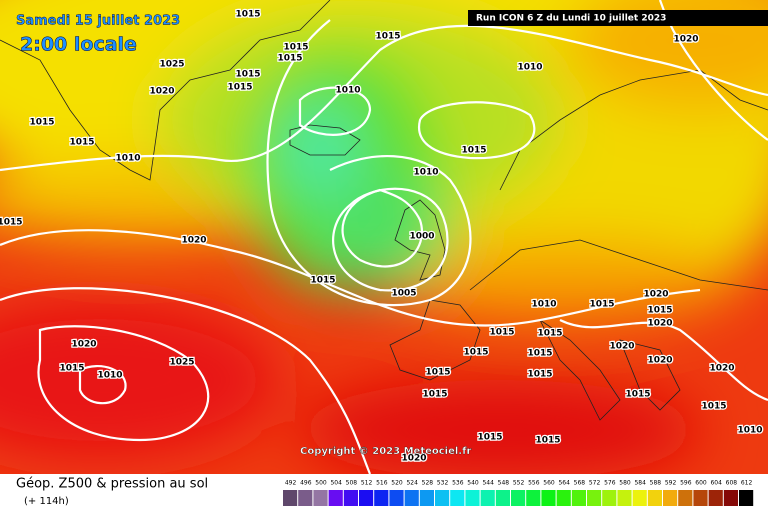  I want to click on isobar-label: 1000, so click(421, 237).